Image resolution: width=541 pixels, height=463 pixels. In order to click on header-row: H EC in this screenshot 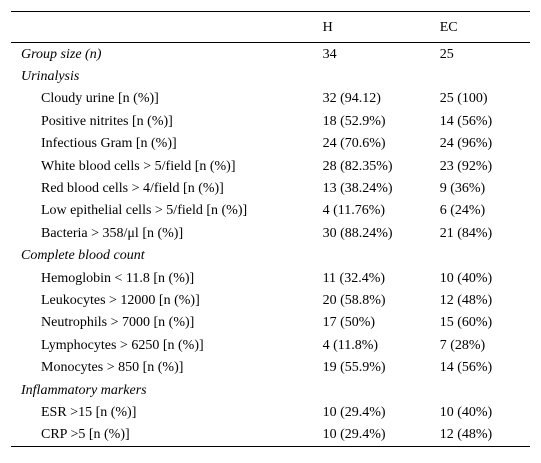, I will do `click(270, 27)`.